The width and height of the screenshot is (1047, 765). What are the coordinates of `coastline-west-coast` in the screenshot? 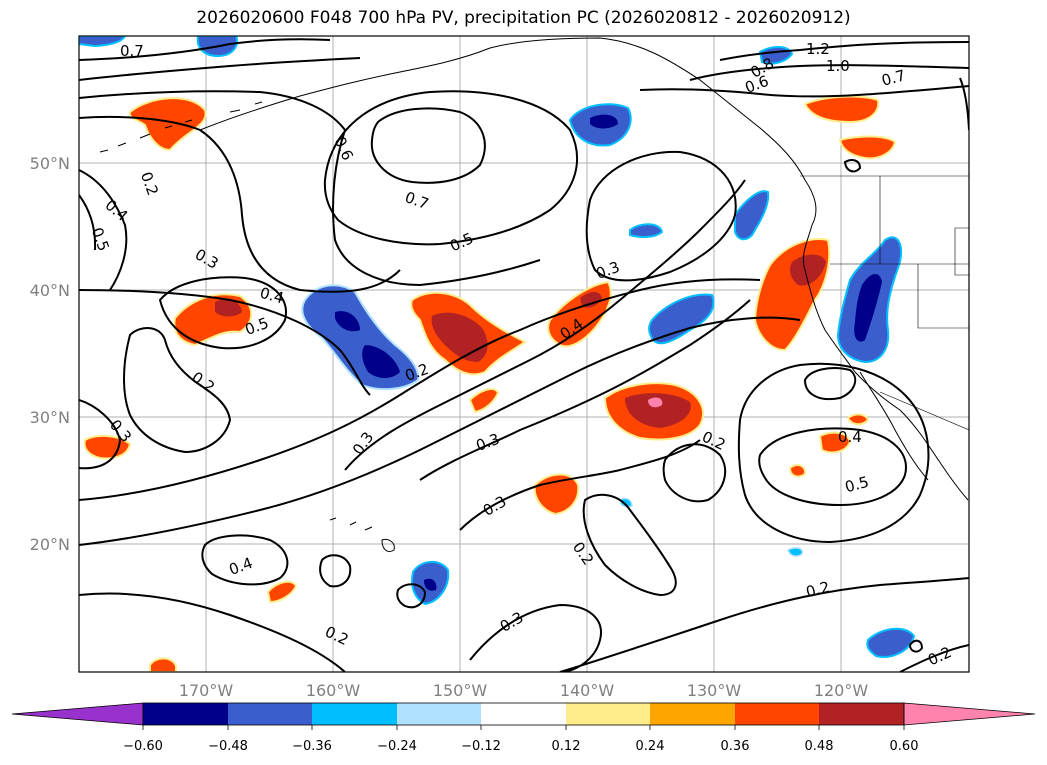 It's located at (885, 362).